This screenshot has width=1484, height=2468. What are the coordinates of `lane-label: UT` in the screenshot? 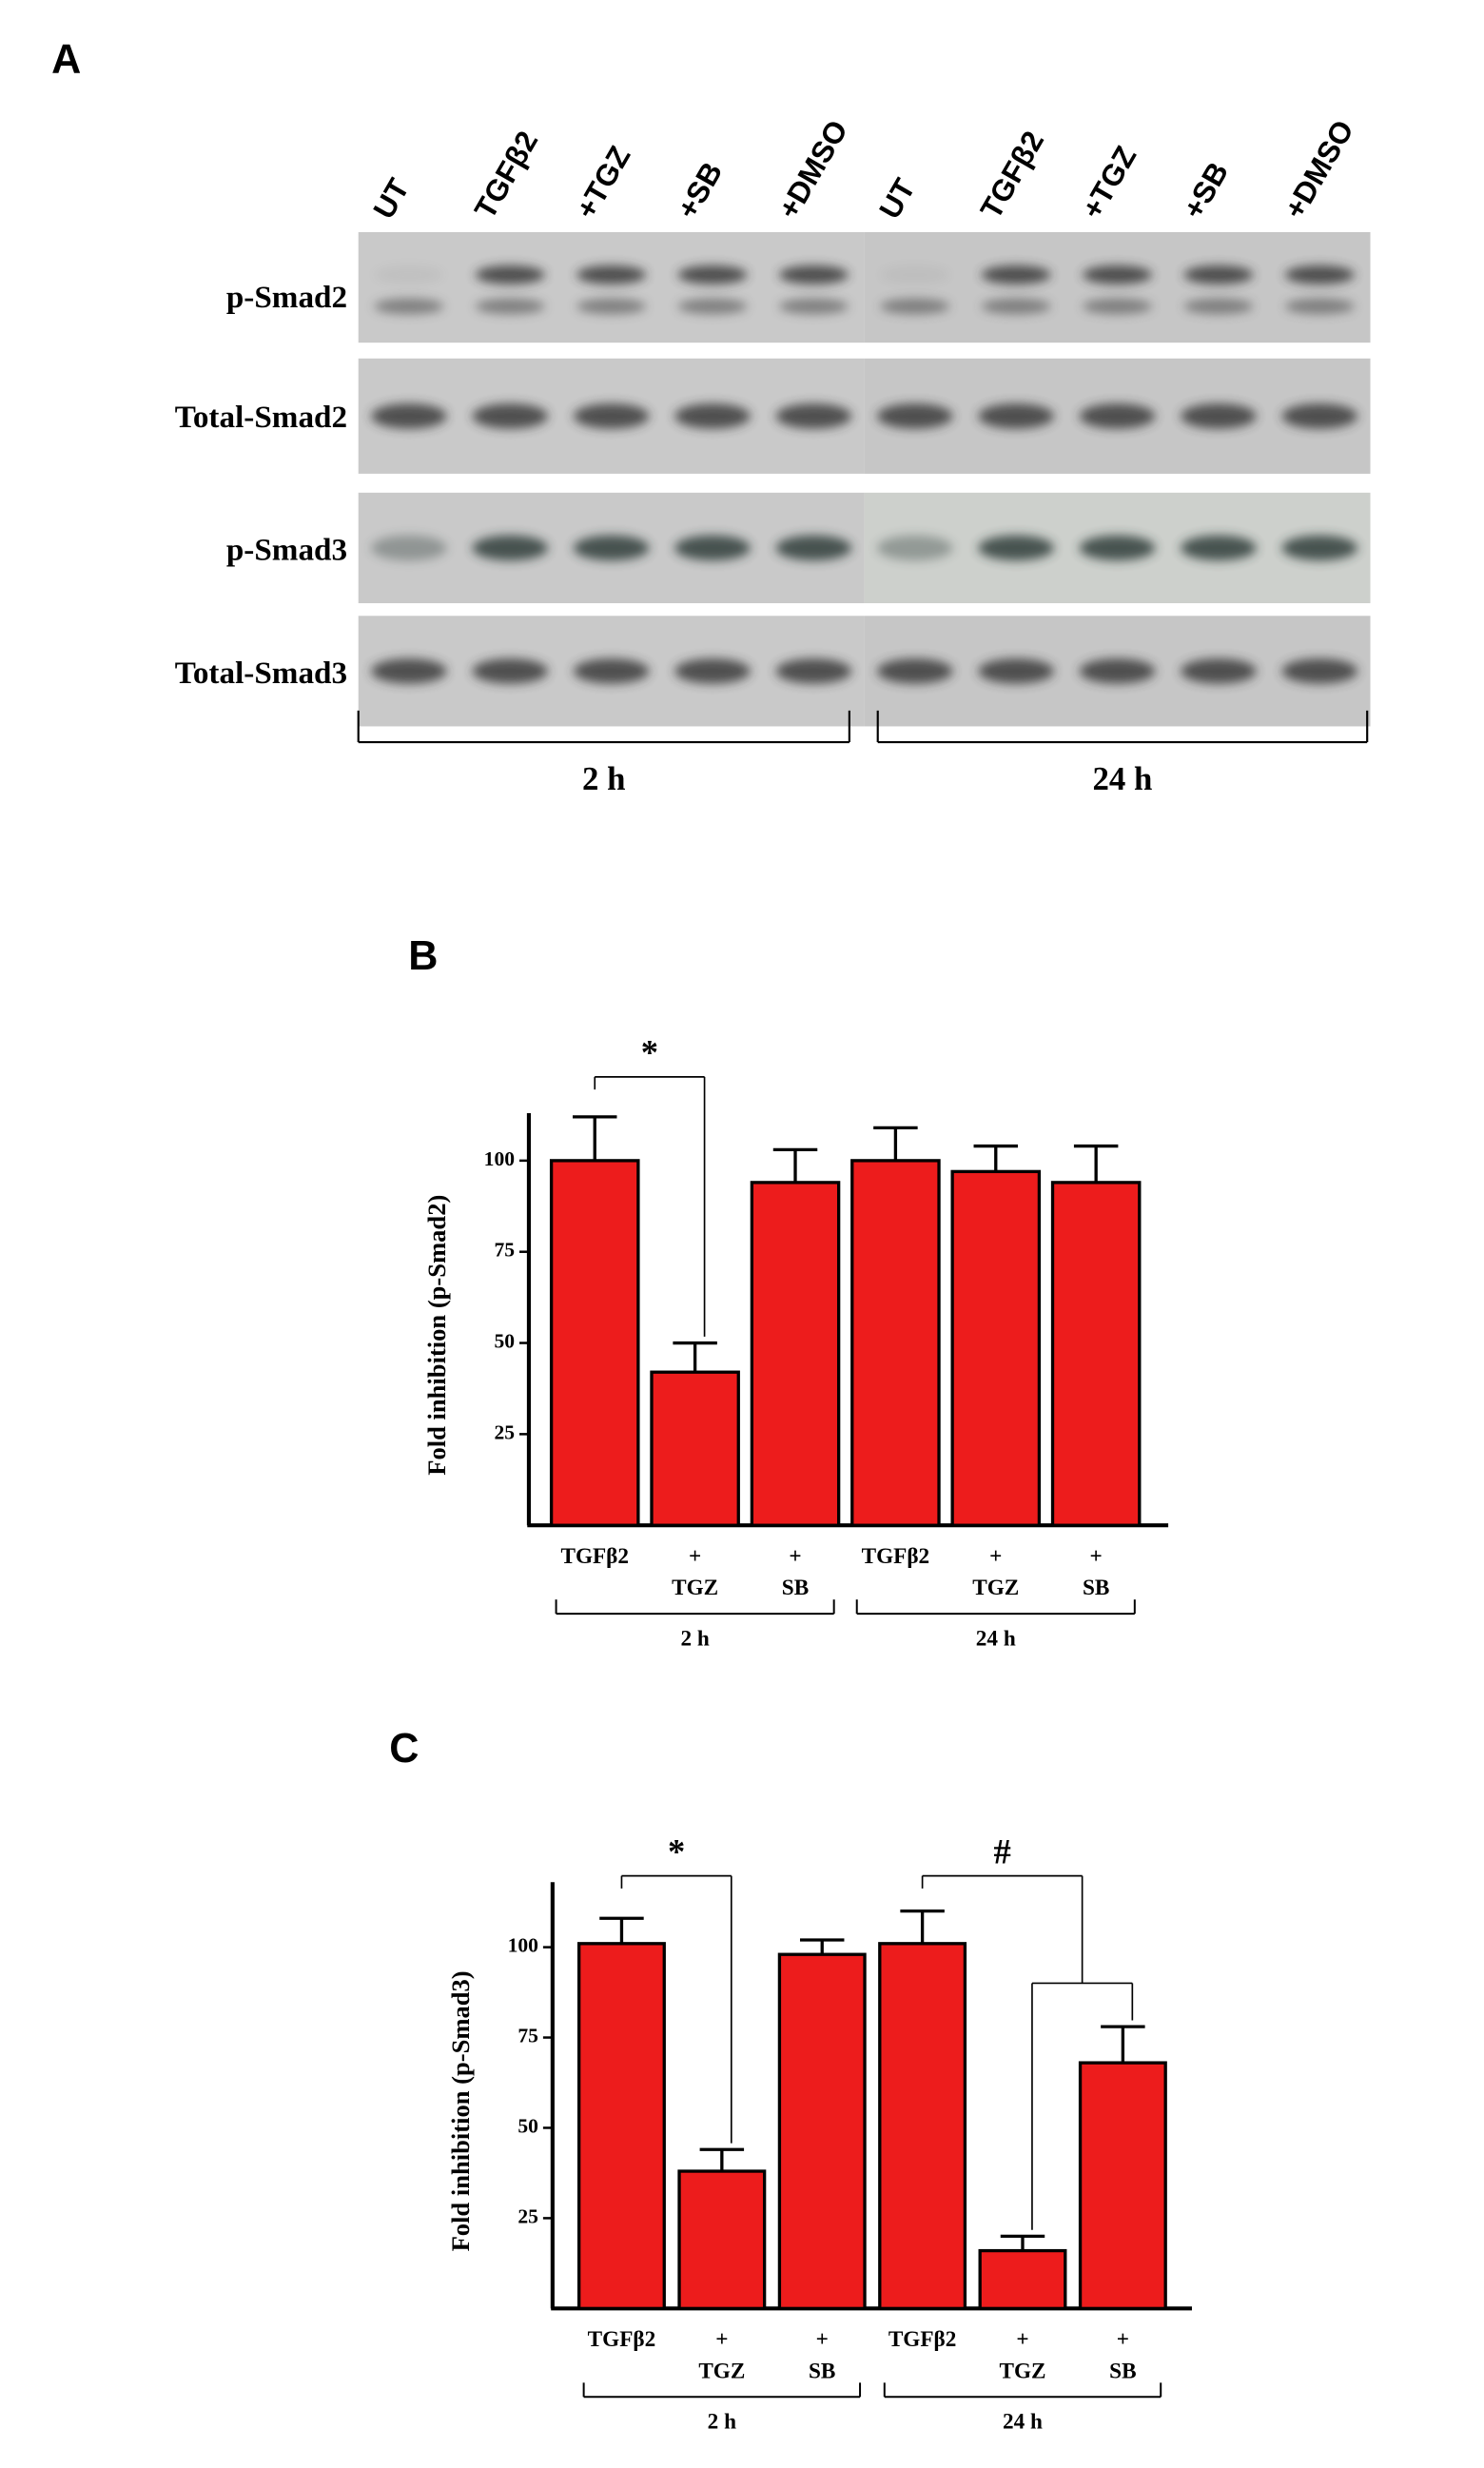 It's located at (897, 198).